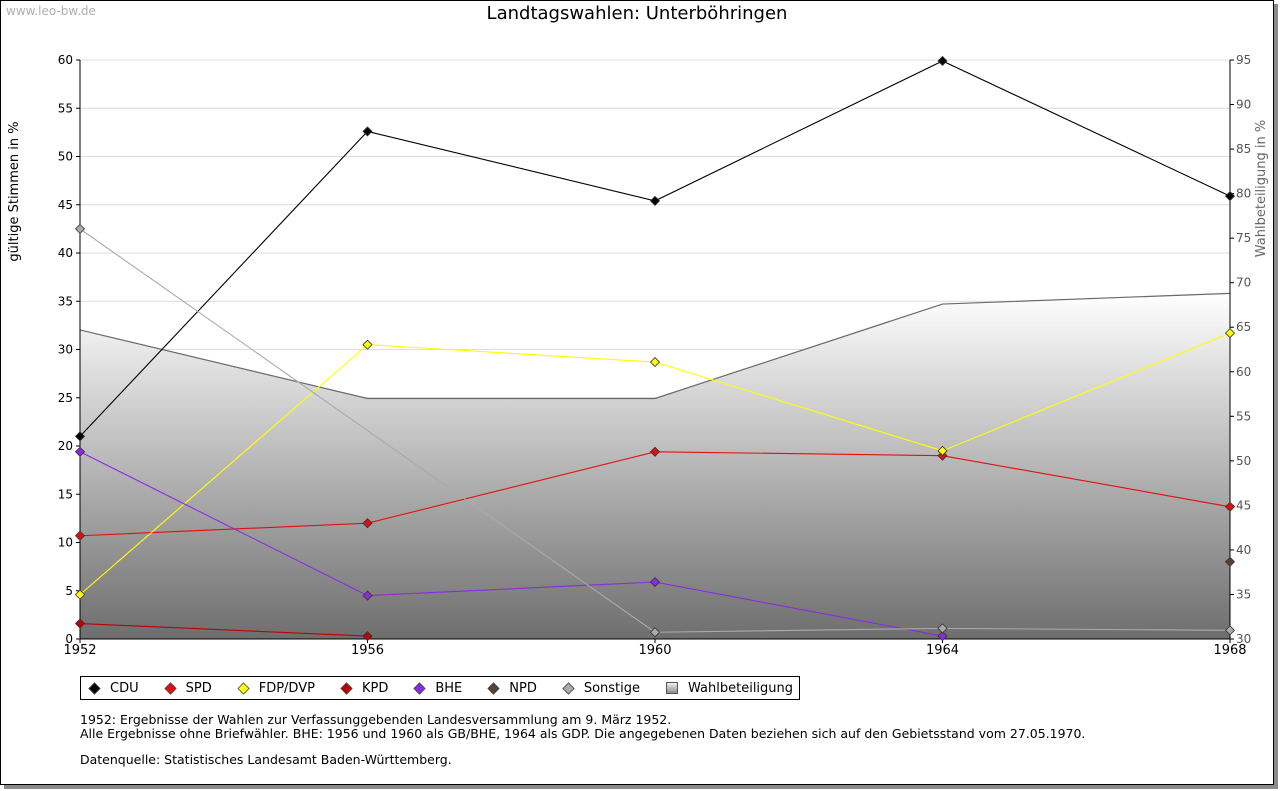 Image resolution: width=1280 pixels, height=791 pixels. What do you see at coordinates (65, 301) in the screenshot?
I see `y-left-tick-label: 35` at bounding box center [65, 301].